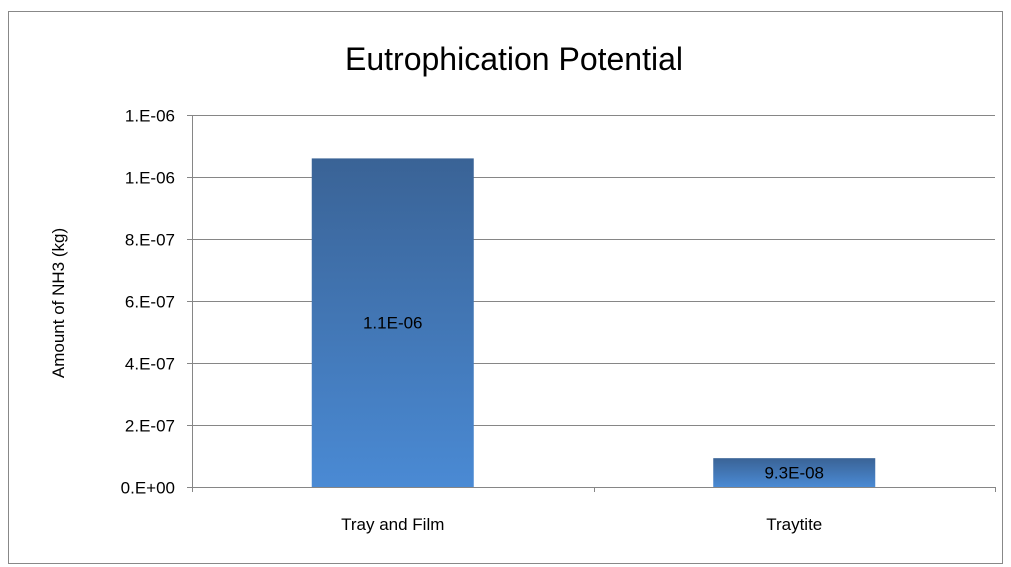 Image resolution: width=1011 pixels, height=567 pixels. I want to click on chart-title: Eutrophication Potential, so click(514, 59).